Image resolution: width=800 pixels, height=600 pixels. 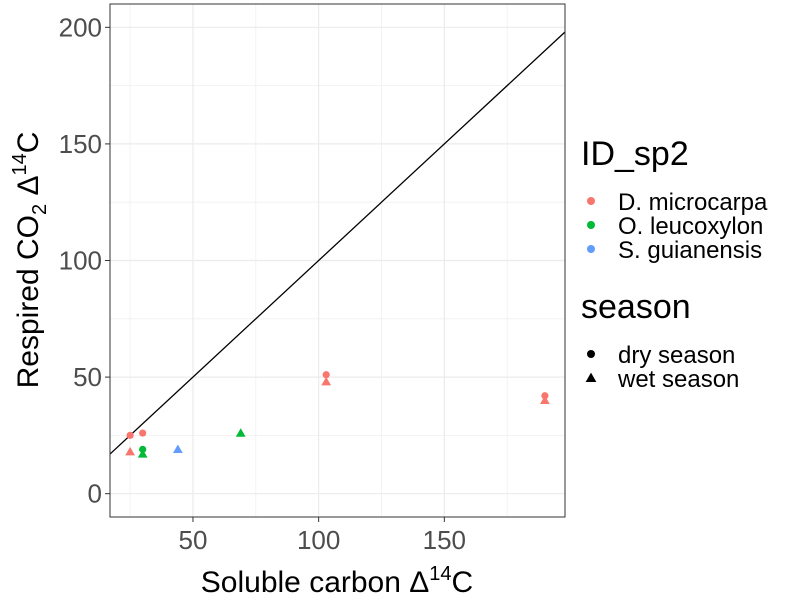 I want to click on legend-color-label: D. microcarpa, so click(x=693, y=202).